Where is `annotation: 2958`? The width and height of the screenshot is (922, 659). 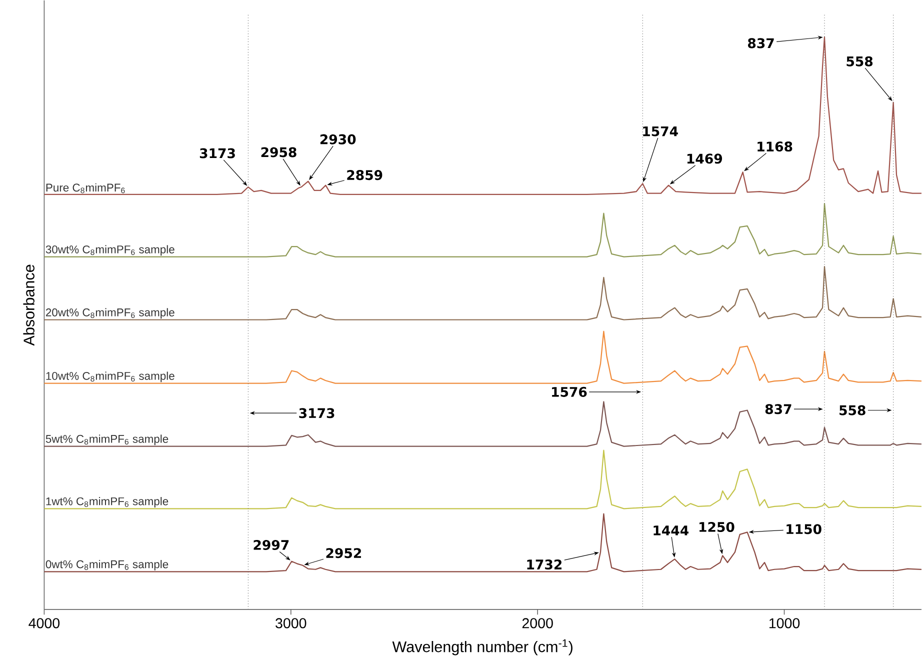 annotation: 2958 is located at coordinates (278, 152).